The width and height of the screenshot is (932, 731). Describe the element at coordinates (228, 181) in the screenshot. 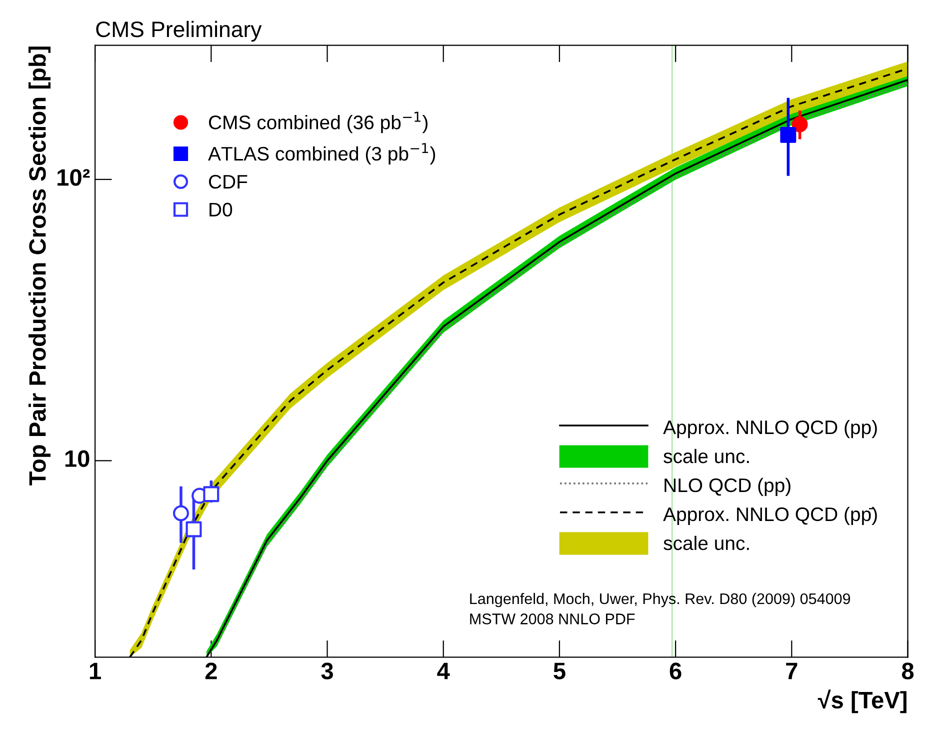

I see `legend-label: CDF` at that location.